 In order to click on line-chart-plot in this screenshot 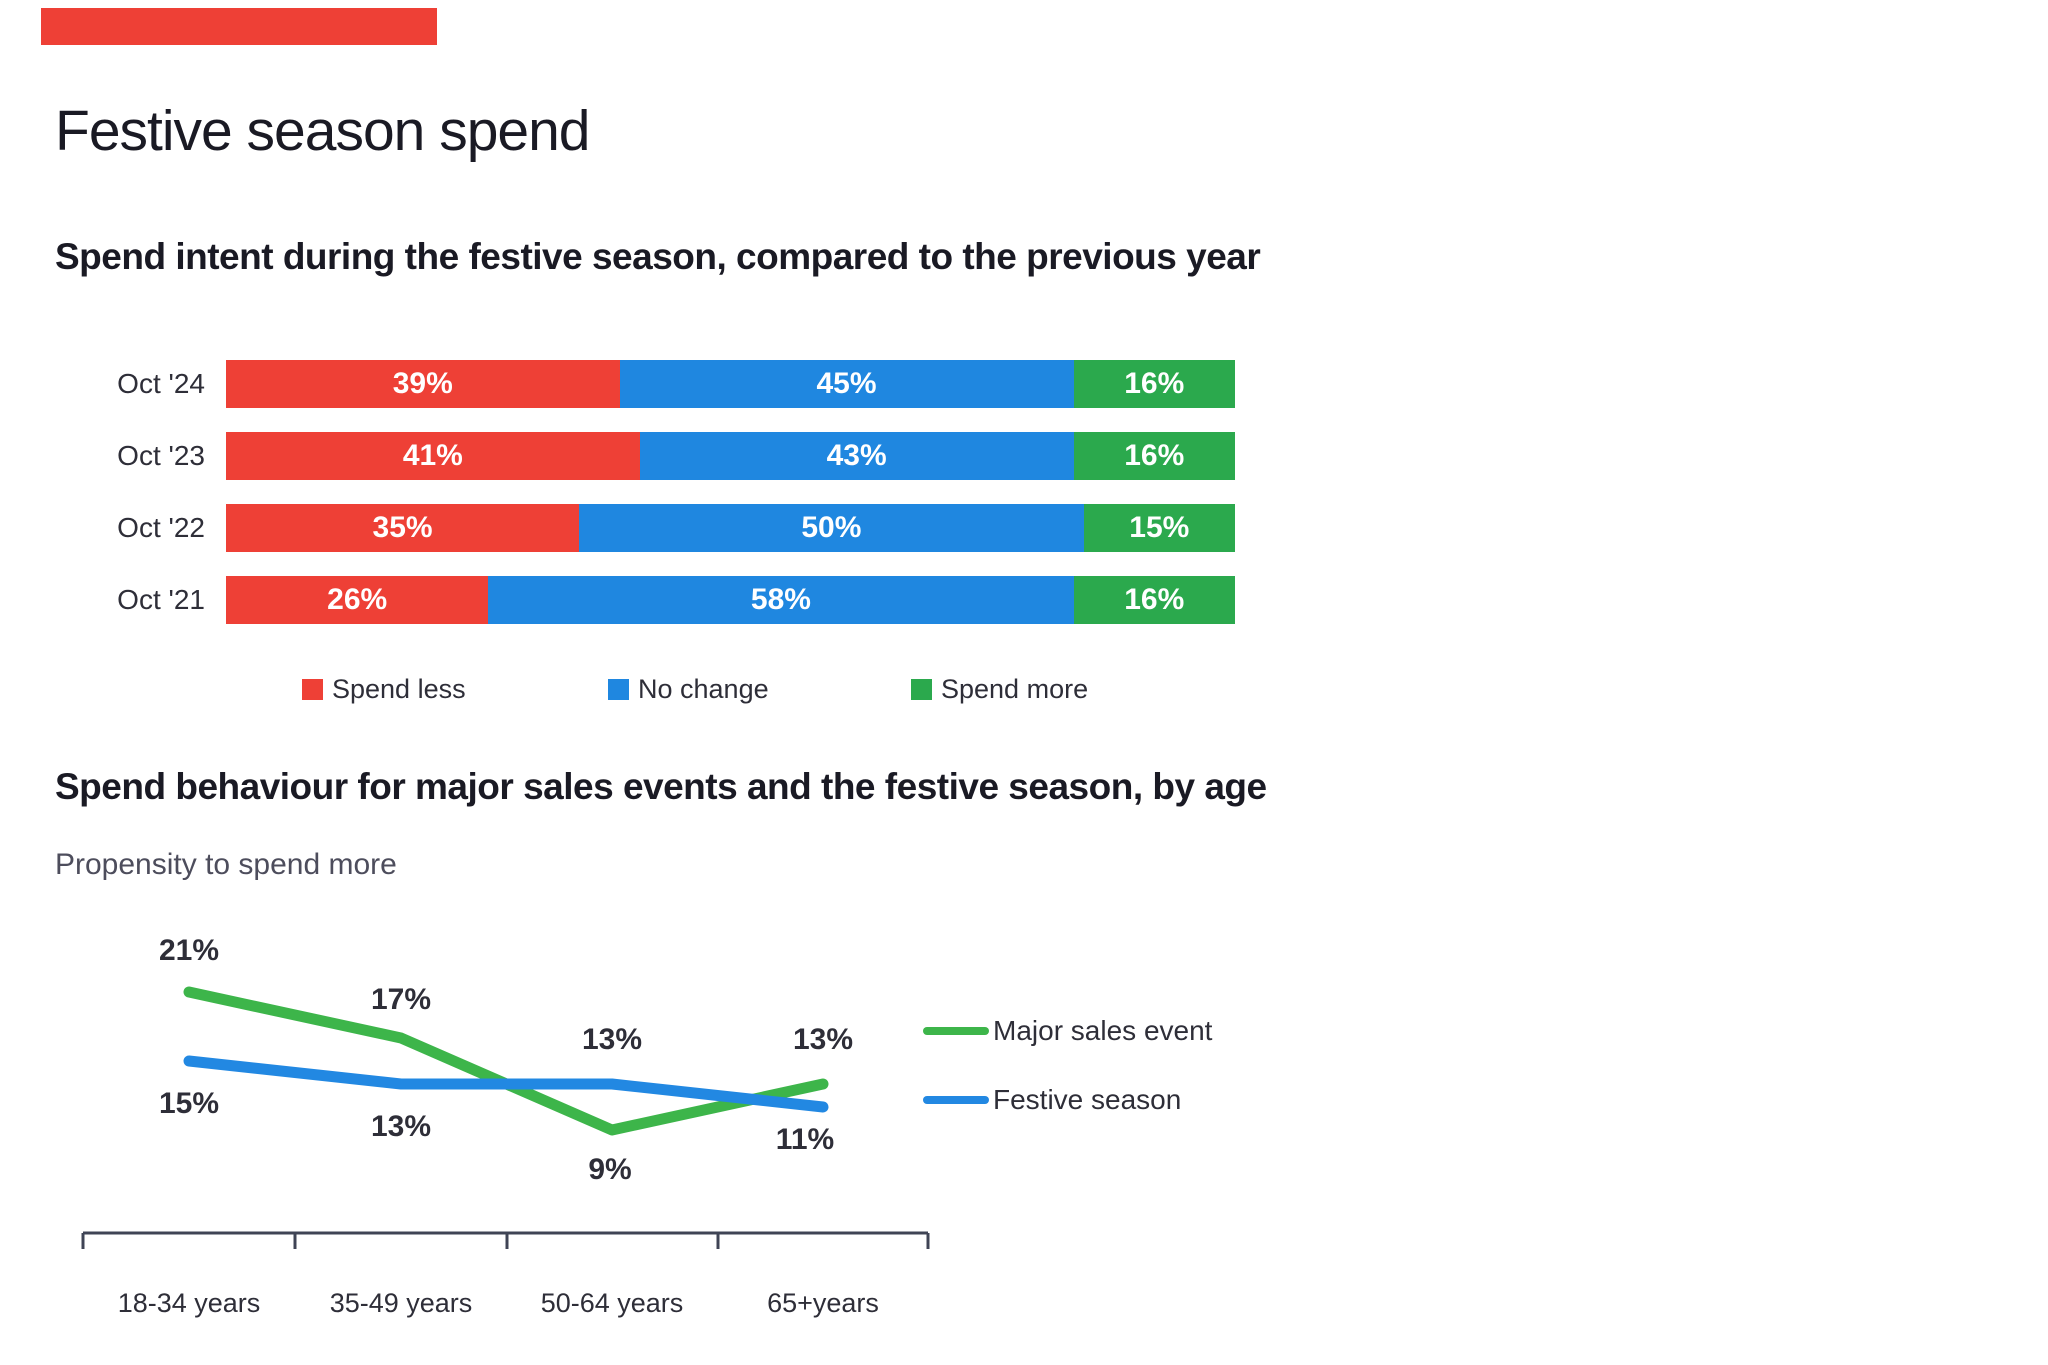, I will do `click(505, 1117)`.